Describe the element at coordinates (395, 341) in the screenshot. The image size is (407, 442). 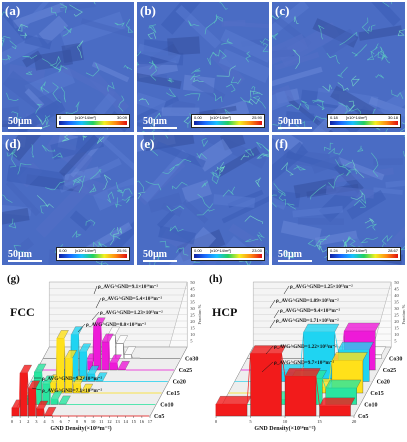
I see `y-tick-label: 5` at that location.